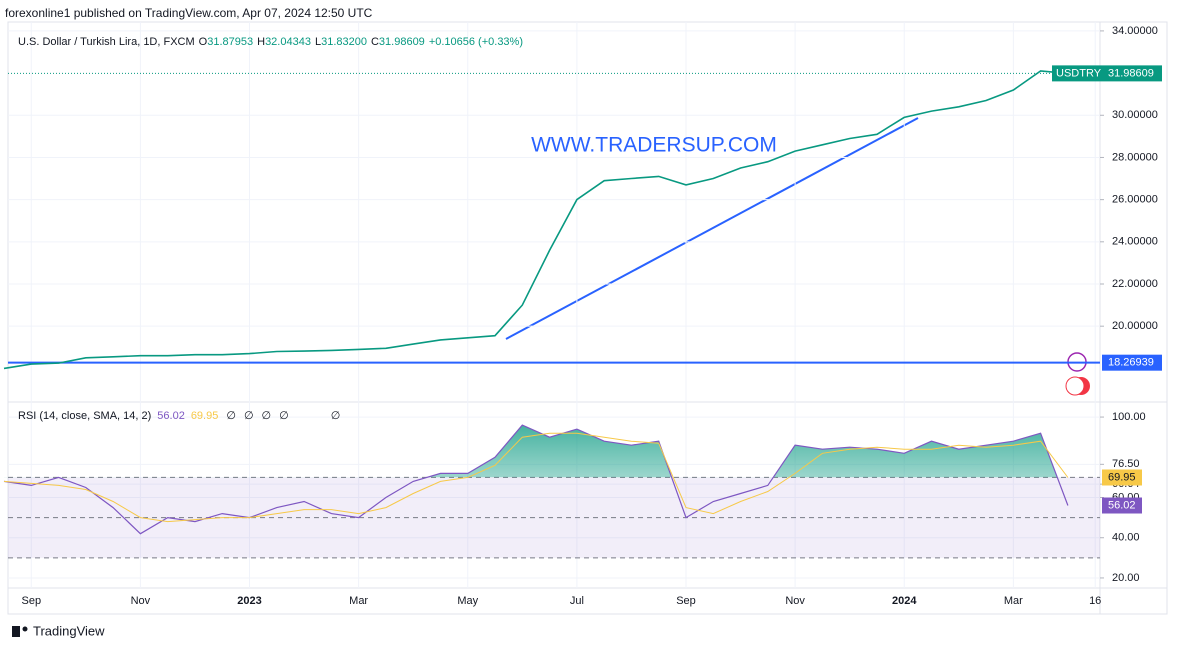 This screenshot has height=655, width=1177. I want to click on rsi-ma-line, so click(536, 477).